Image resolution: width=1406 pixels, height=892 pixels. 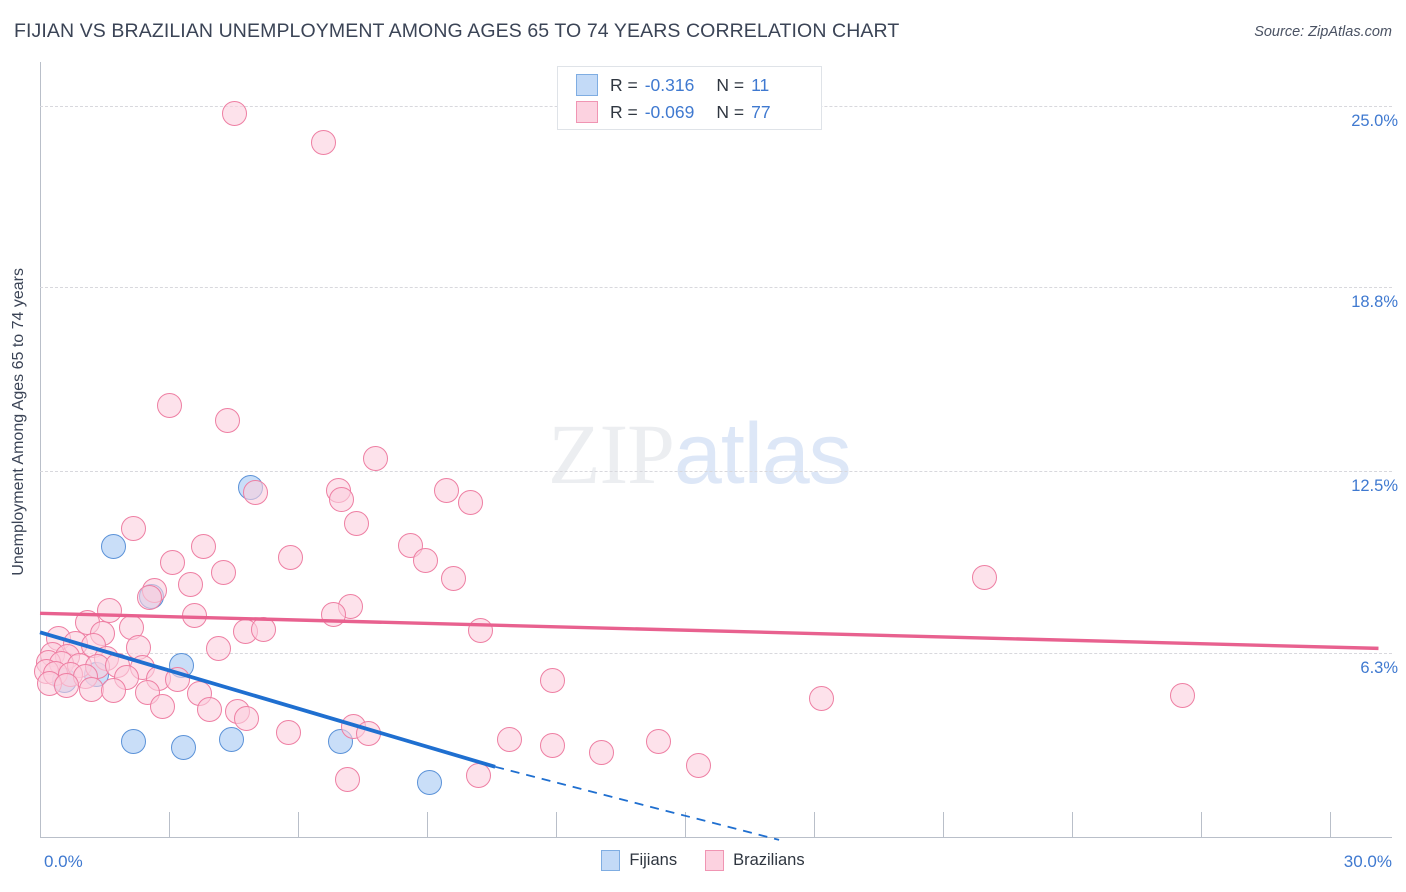 What do you see at coordinates (760, 84) in the screenshot?
I see `legend-n-value-fijians: 11` at bounding box center [760, 84].